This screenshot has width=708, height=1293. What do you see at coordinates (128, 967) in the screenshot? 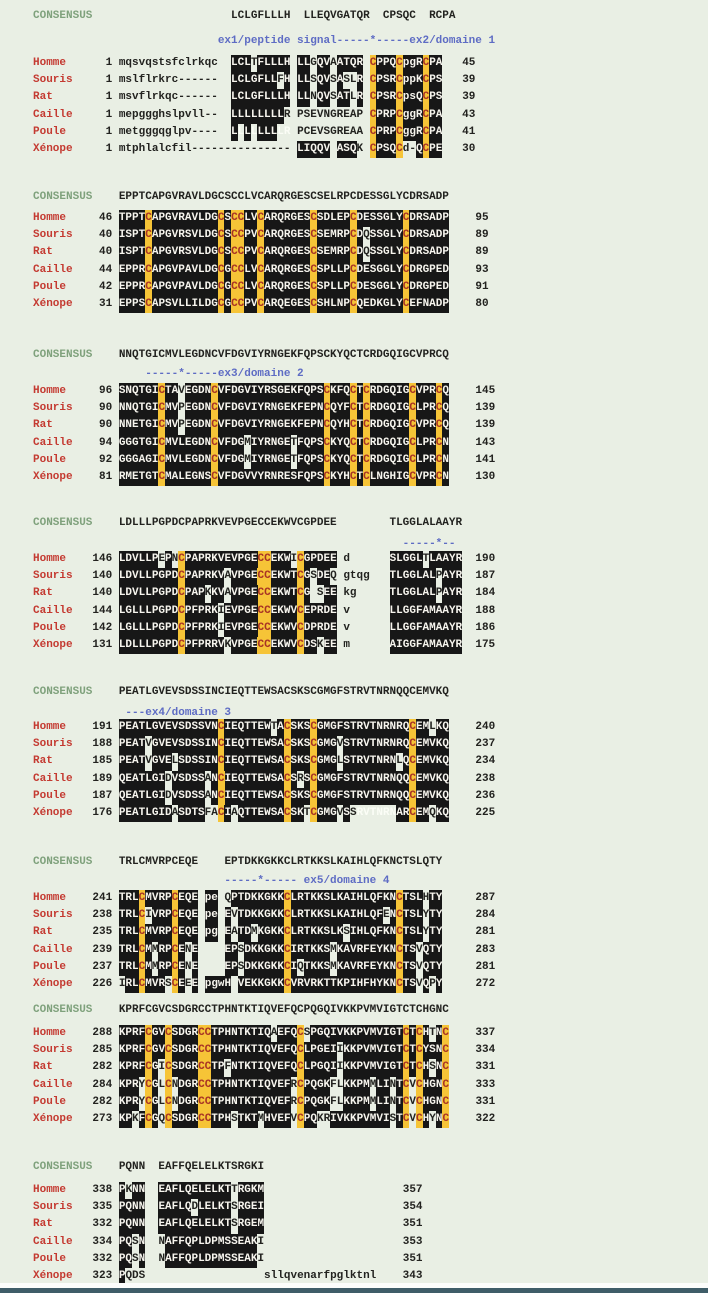
I see `conserved-residues: TRL` at bounding box center [128, 967].